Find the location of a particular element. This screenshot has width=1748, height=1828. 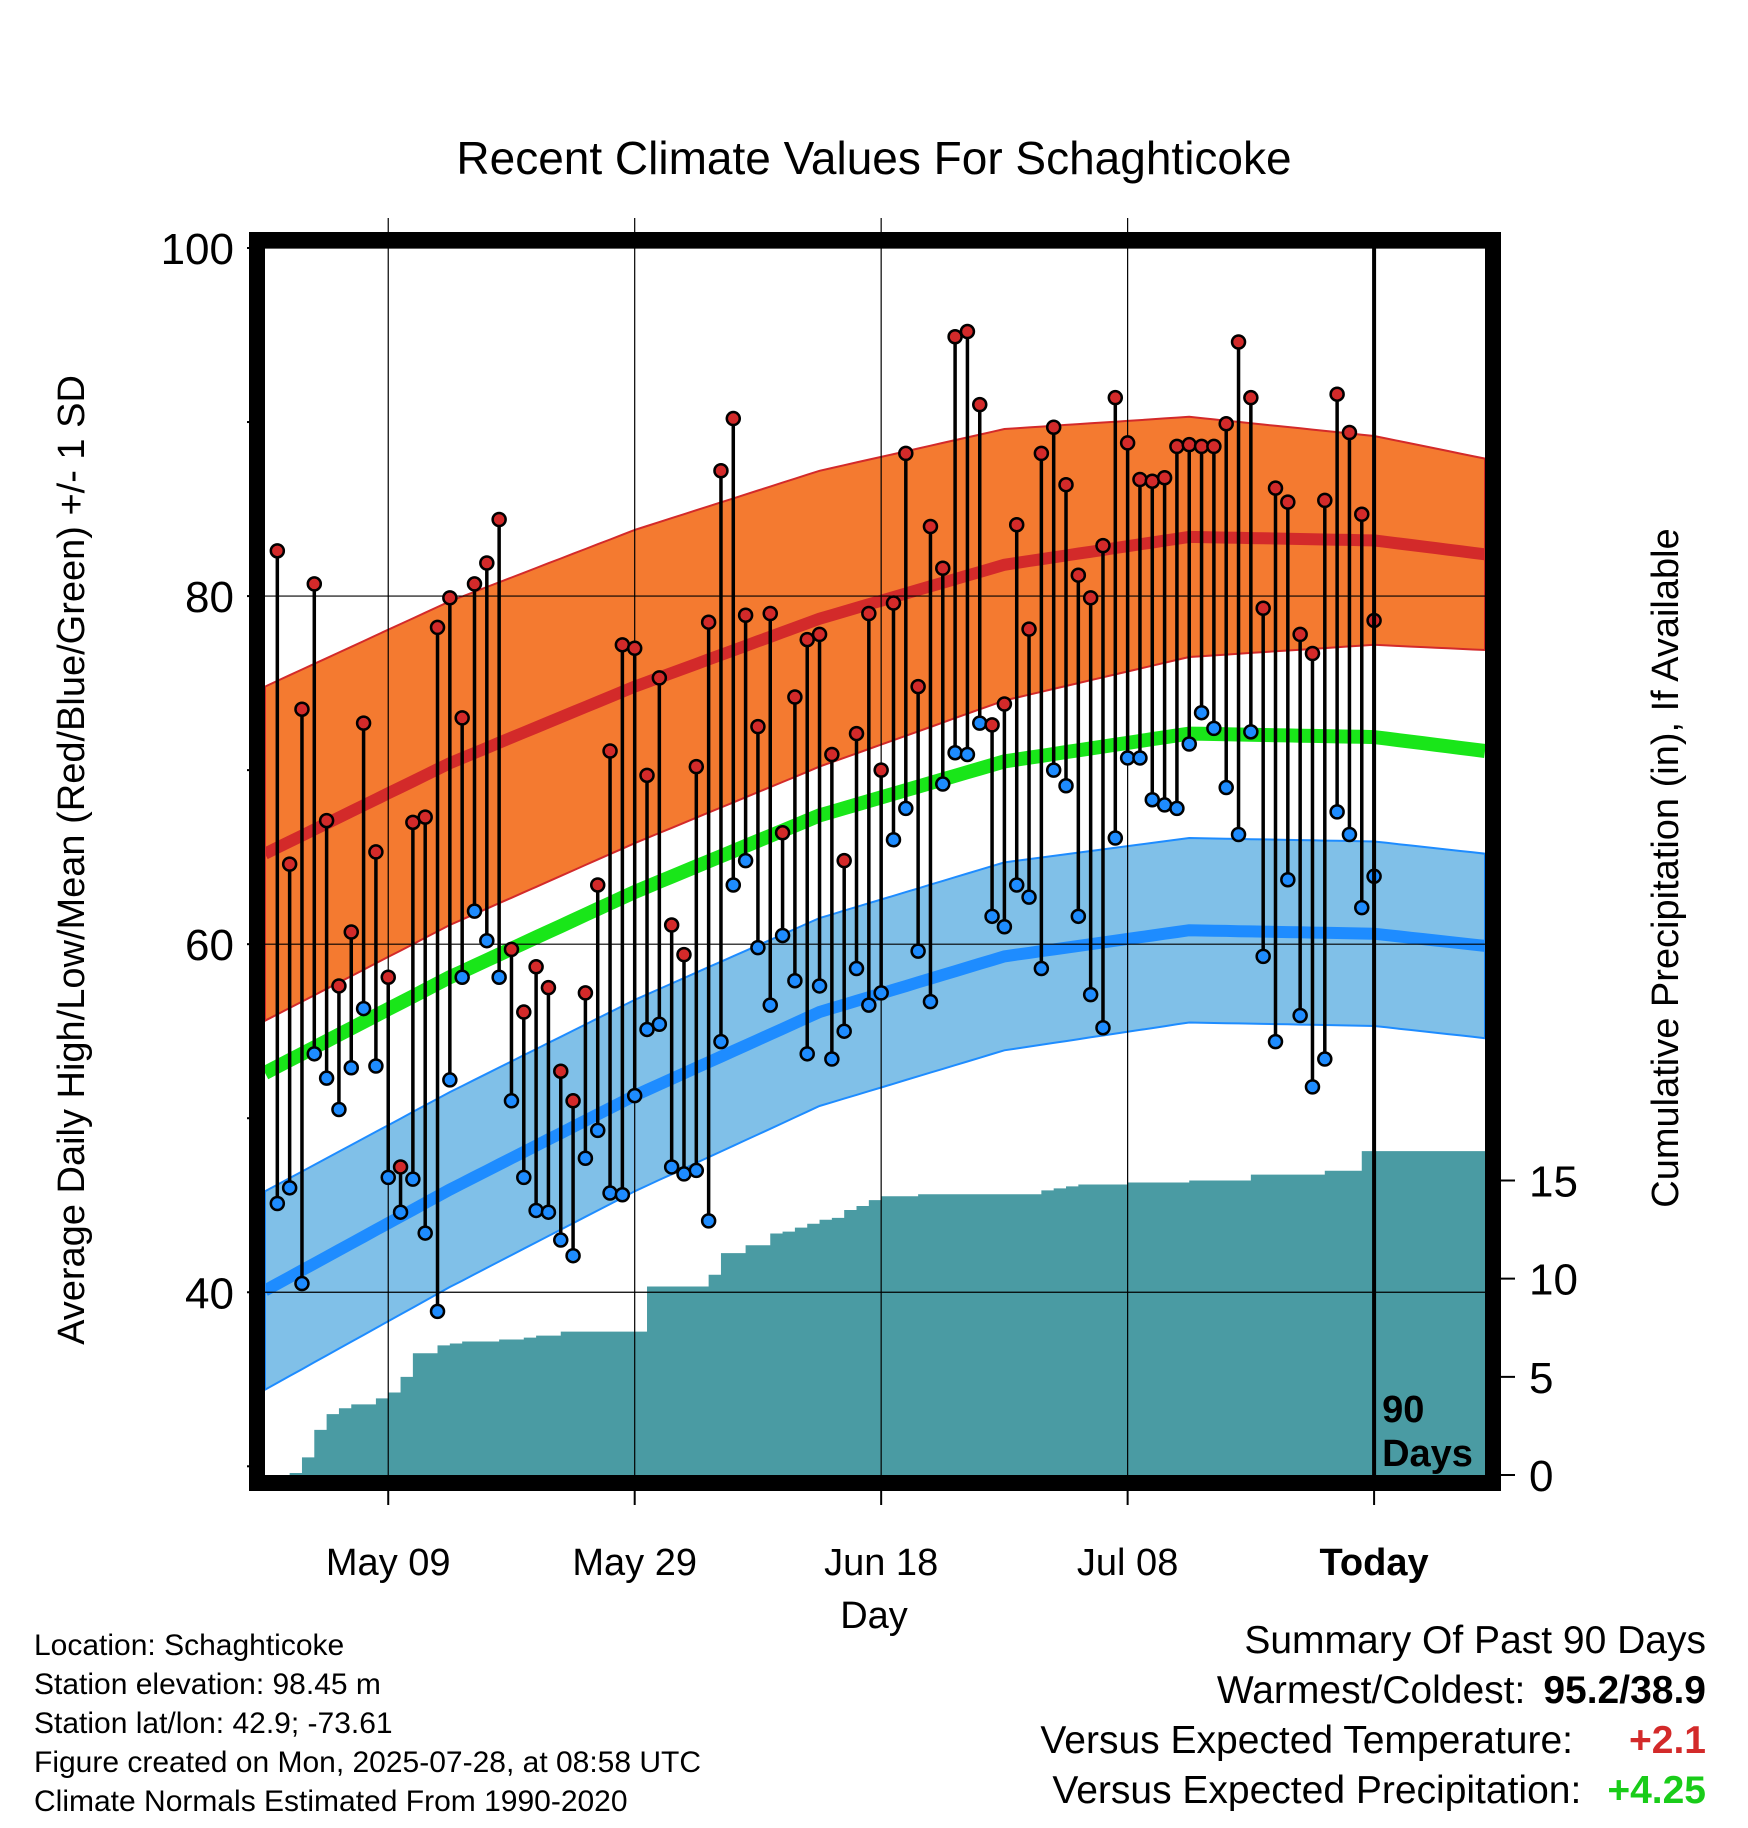

y2-tick-label: 10 is located at coordinates (1553, 1280).